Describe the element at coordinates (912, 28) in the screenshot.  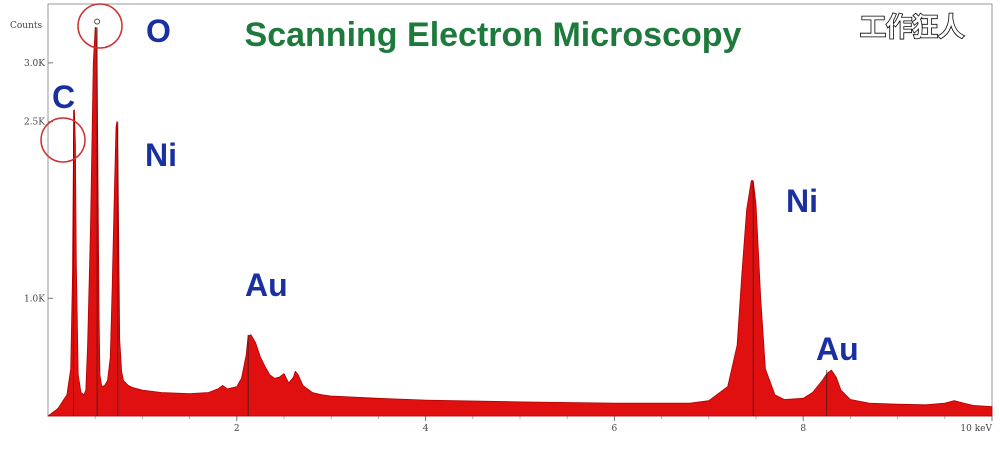
I see `watermark: 工作狂人` at that location.